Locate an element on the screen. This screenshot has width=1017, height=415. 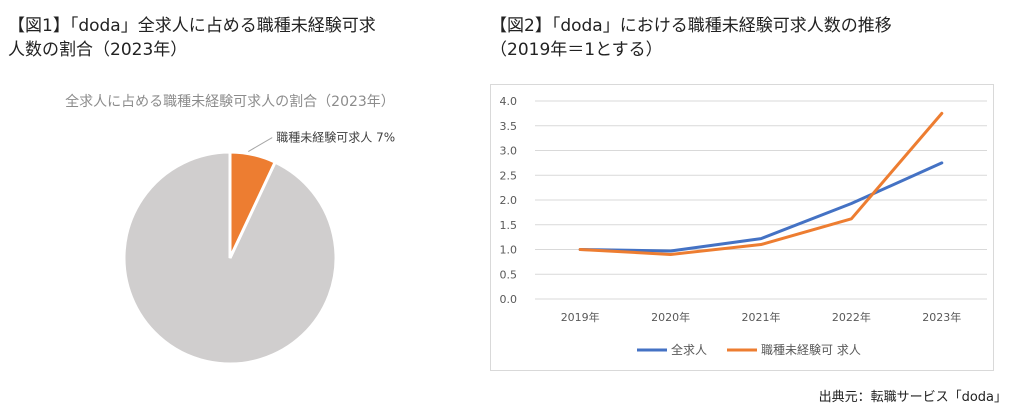
figure-1-title: 【図1】「doda」全求人に占める職種未経験可求 人数の割合（2023年） is located at coordinates (238, 38).